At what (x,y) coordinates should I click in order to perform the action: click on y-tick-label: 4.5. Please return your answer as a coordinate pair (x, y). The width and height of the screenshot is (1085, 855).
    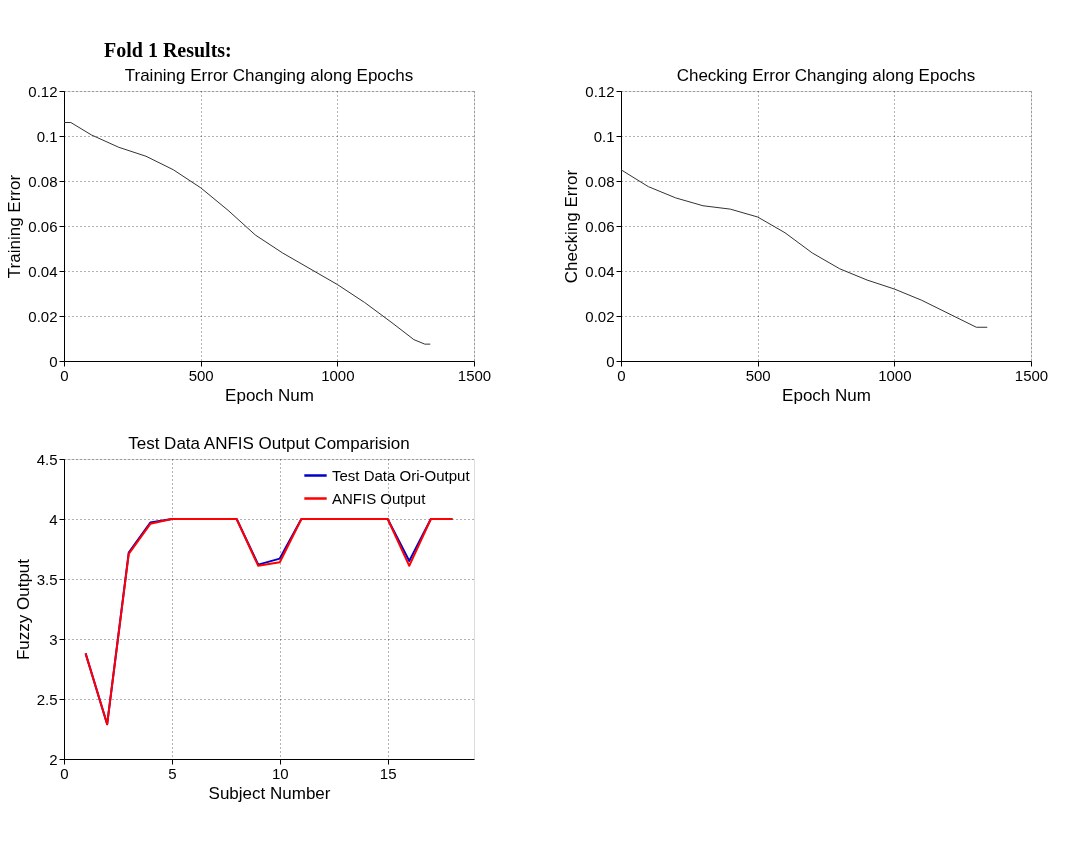
    Looking at the image, I should click on (47, 459).